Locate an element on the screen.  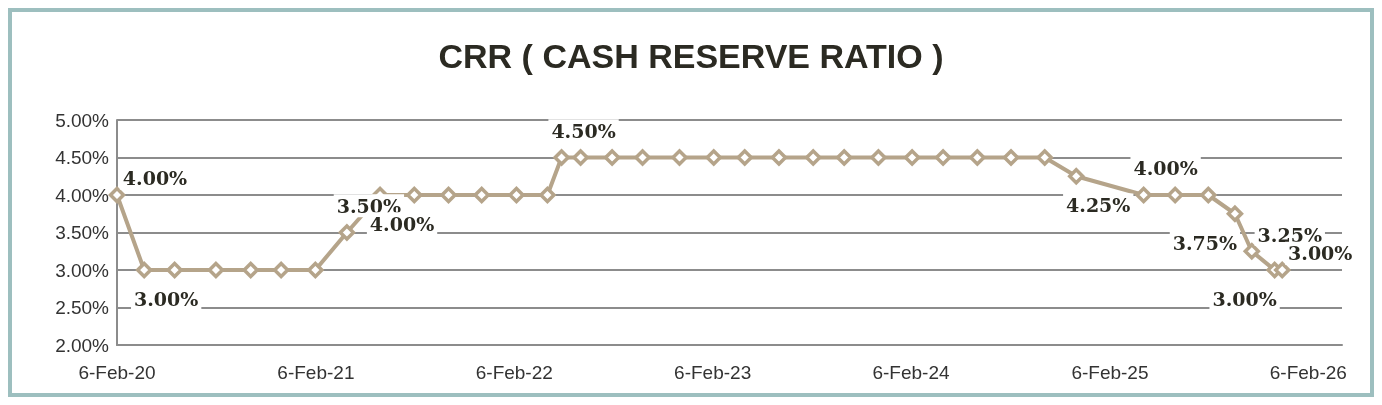
data-label: 4.50% is located at coordinates (583, 130).